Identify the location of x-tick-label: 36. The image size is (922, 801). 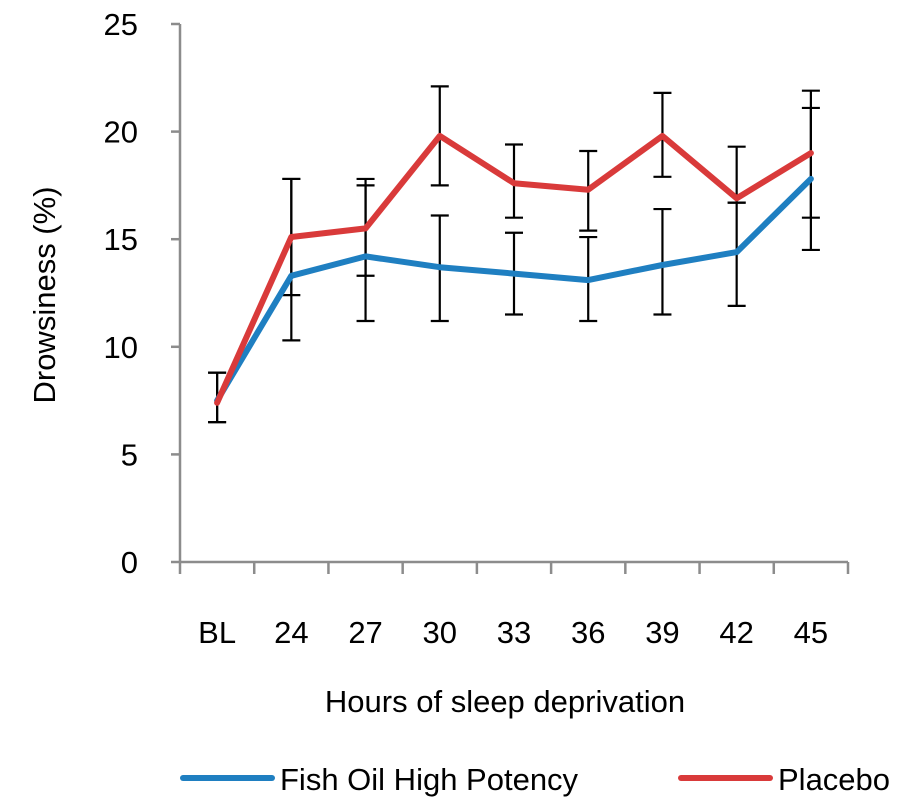
(588, 632).